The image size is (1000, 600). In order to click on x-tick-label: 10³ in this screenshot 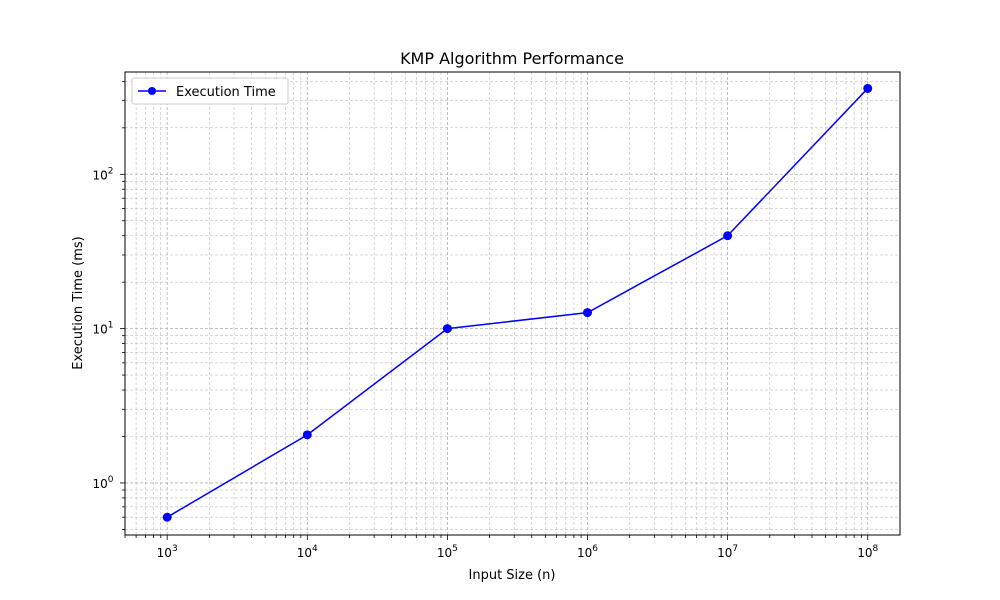, I will do `click(167, 552)`.